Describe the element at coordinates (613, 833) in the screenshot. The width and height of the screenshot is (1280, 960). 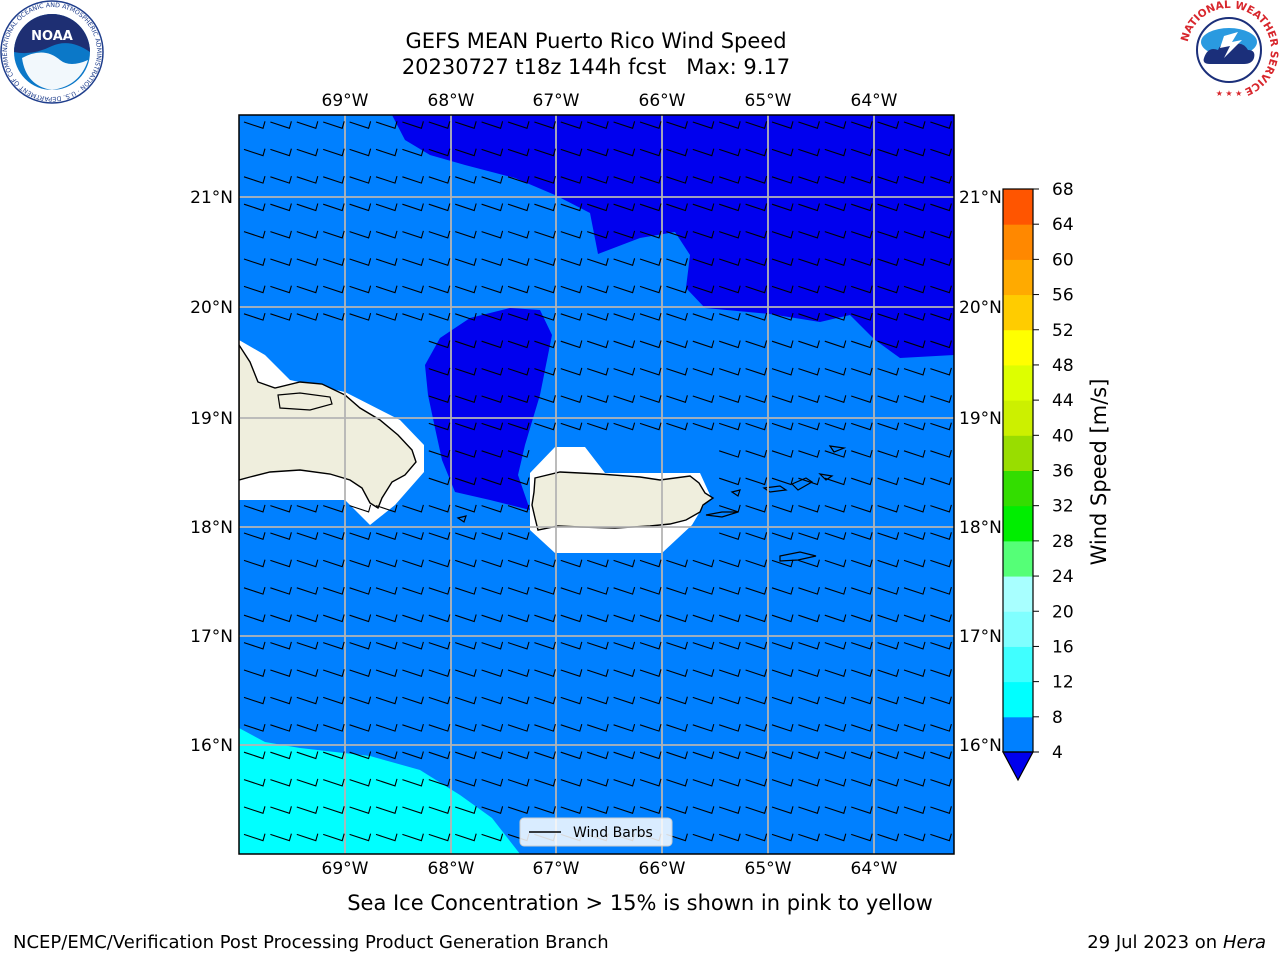
I see `legend-label: Wind Barbs` at that location.